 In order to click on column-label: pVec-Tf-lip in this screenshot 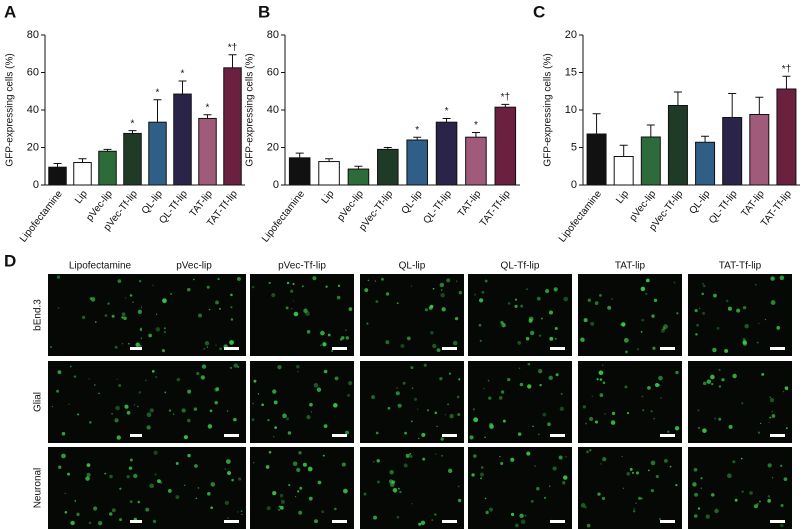, I will do `click(302, 266)`.